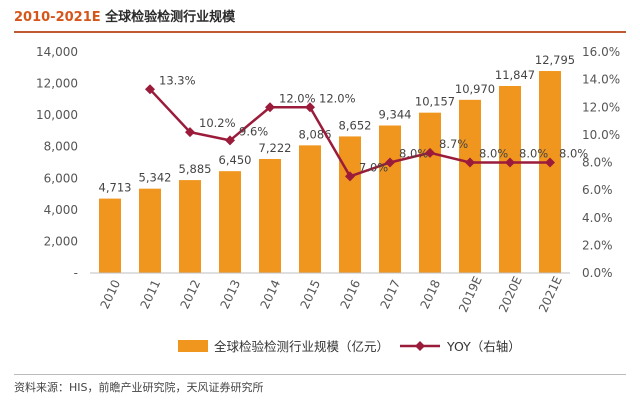 Image resolution: width=640 pixels, height=401 pixels. Describe the element at coordinates (191, 295) in the screenshot. I see `x-axis-tick-label: 2012` at that location.